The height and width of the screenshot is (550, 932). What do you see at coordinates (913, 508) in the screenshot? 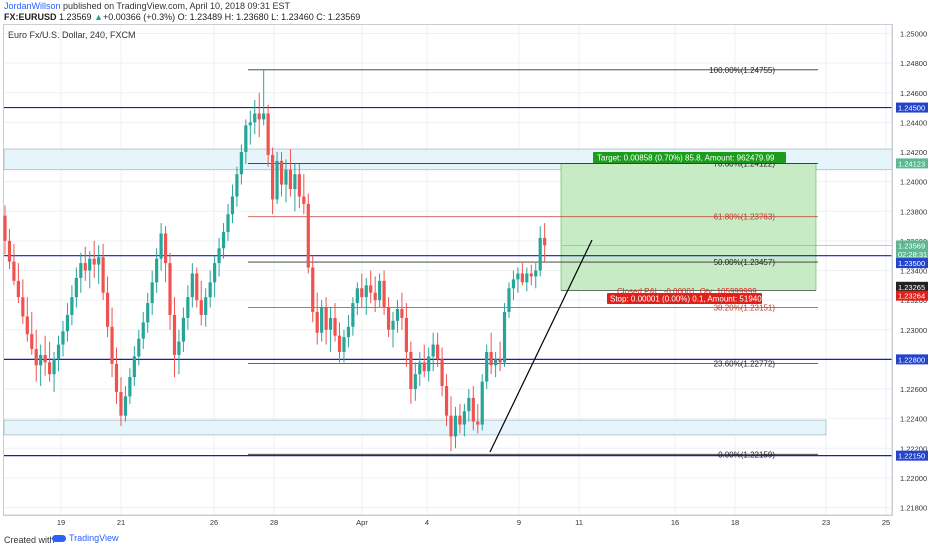
I see `price-tick-label: 1.21800` at bounding box center [913, 508].